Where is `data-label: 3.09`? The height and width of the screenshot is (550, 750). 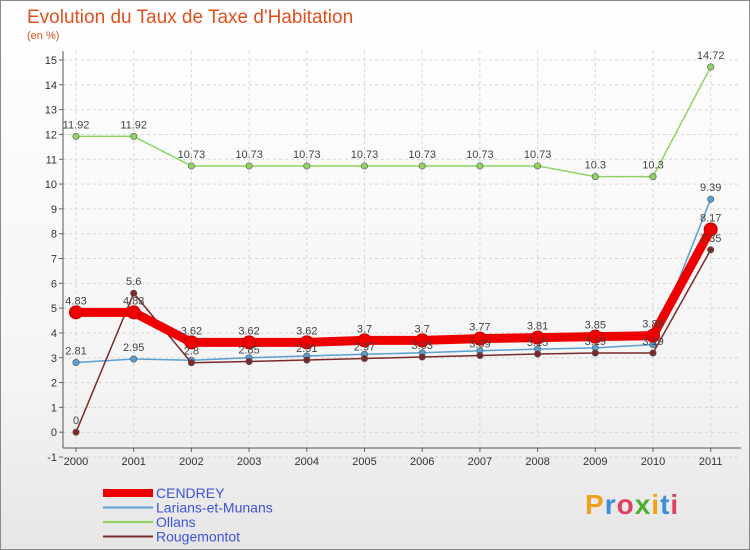 data-label: 3.09 is located at coordinates (479, 345).